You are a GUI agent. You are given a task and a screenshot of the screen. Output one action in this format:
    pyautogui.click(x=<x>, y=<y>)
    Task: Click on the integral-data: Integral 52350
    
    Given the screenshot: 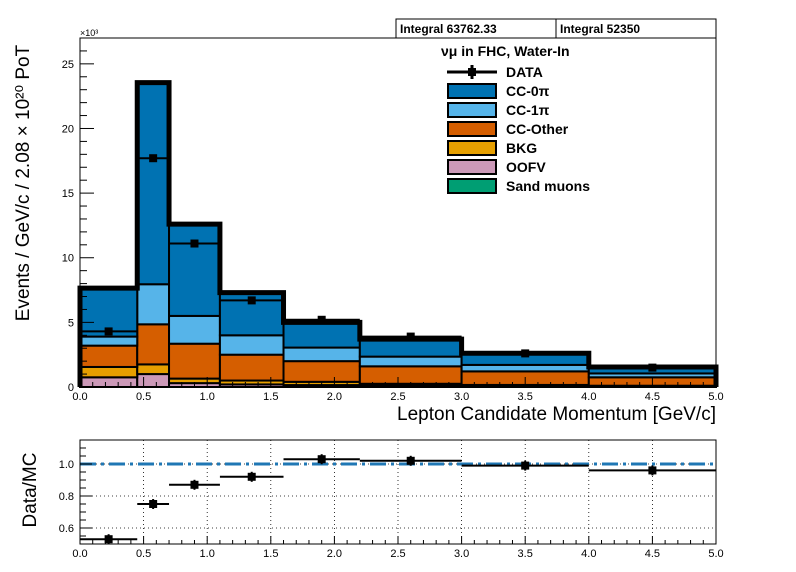 What is the action you would take?
    pyautogui.click(x=600, y=29)
    